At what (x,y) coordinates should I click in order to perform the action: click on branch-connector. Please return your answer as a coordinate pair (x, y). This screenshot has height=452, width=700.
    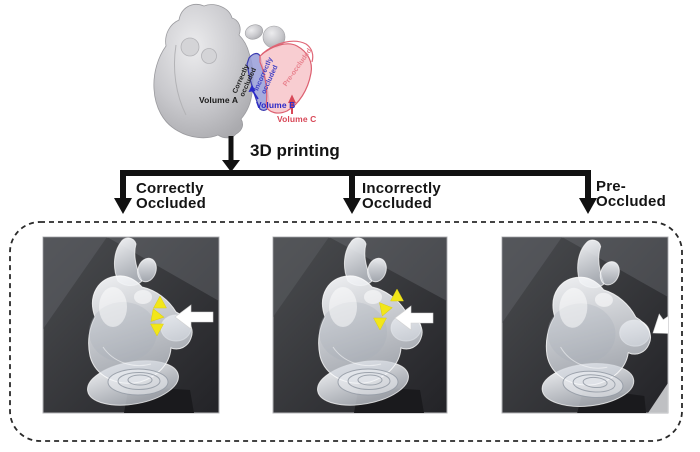
    Looking at the image, I should click on (355, 173).